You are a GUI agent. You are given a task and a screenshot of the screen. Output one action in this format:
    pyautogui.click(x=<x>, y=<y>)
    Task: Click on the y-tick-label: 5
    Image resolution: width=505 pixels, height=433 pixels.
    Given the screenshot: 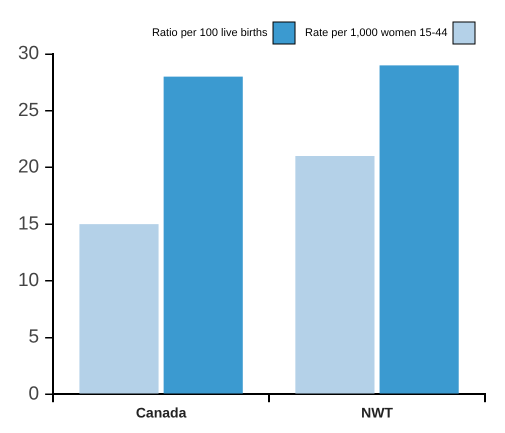 What is the action you would take?
    pyautogui.click(x=34, y=337)
    